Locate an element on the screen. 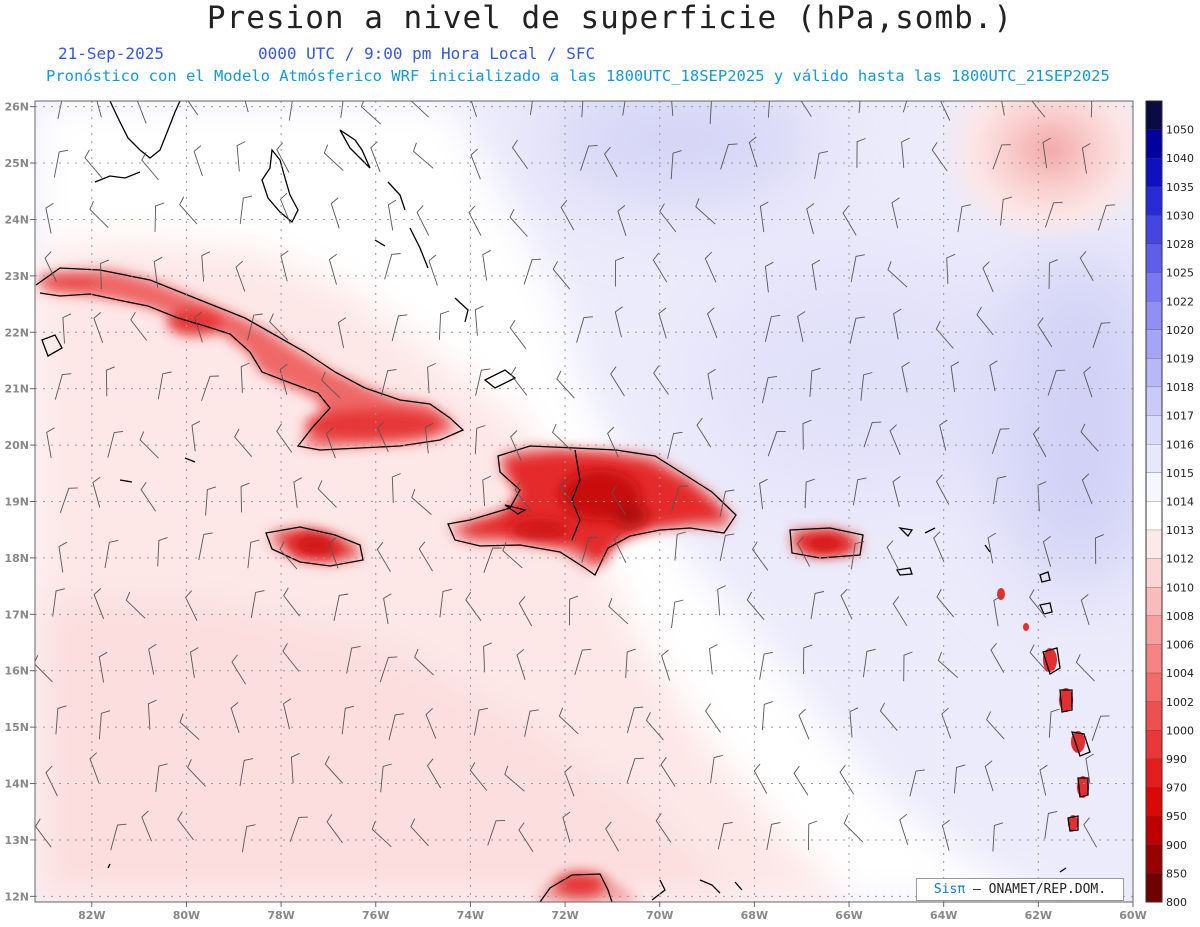 The height and width of the screenshot is (927, 1200). lat-label: 14N is located at coordinates (16, 784).